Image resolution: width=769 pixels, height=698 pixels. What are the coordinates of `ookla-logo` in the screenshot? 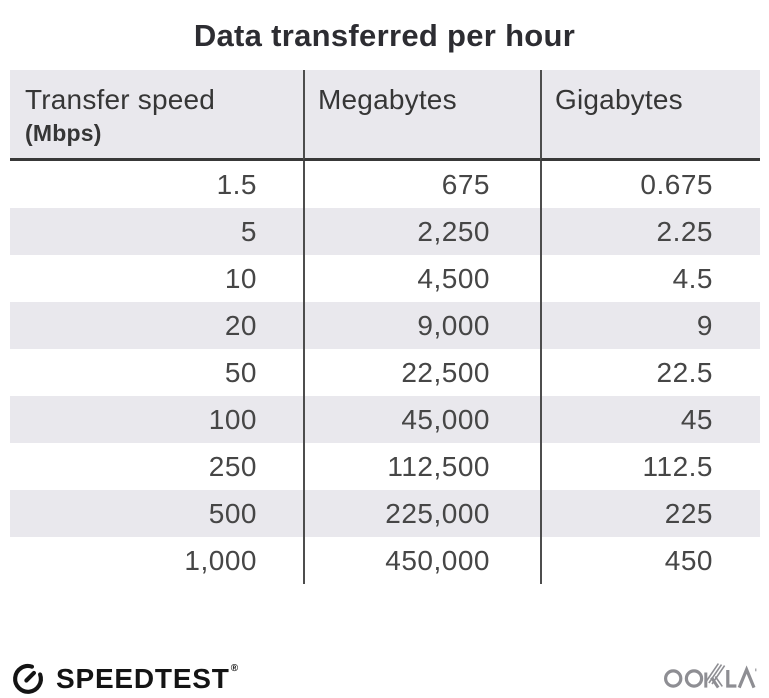 It's located at (710, 676).